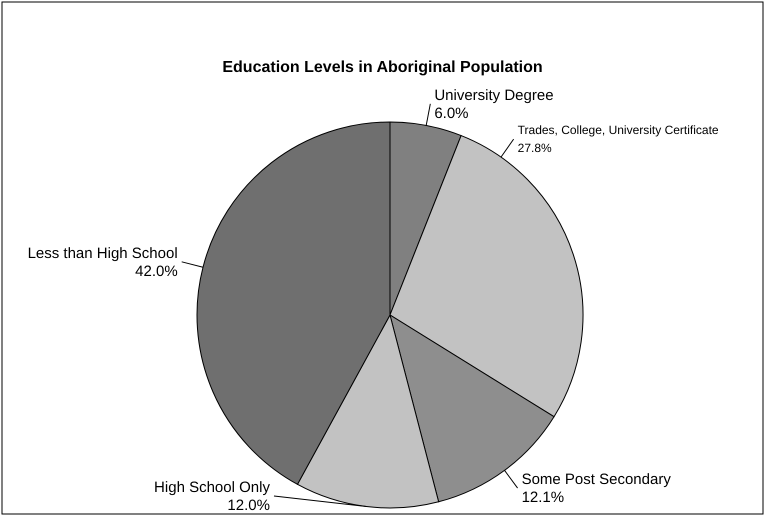  I want to click on slice-label: High School Only, so click(212, 487).